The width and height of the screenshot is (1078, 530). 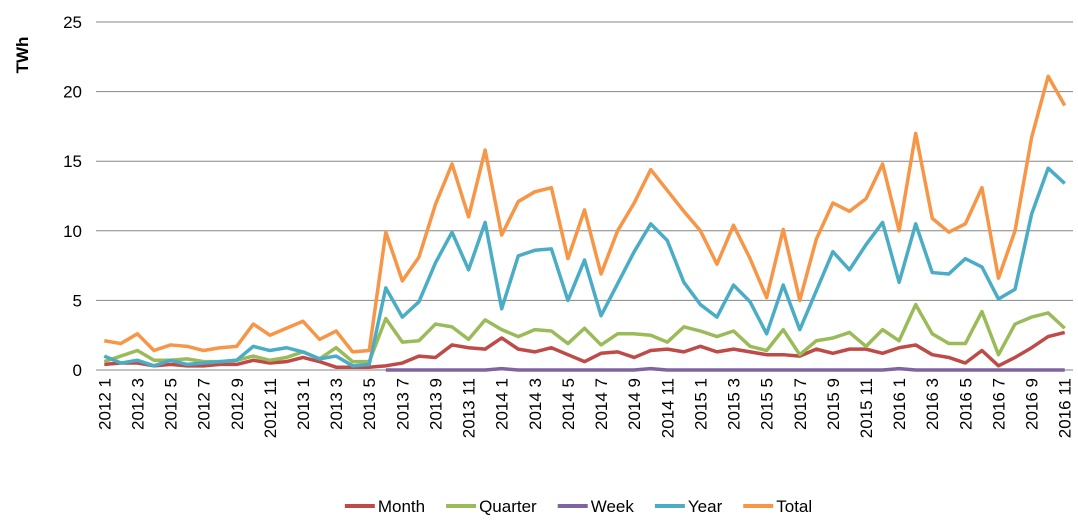 I want to click on x-tick-label: 2013 11, so click(x=469, y=408).